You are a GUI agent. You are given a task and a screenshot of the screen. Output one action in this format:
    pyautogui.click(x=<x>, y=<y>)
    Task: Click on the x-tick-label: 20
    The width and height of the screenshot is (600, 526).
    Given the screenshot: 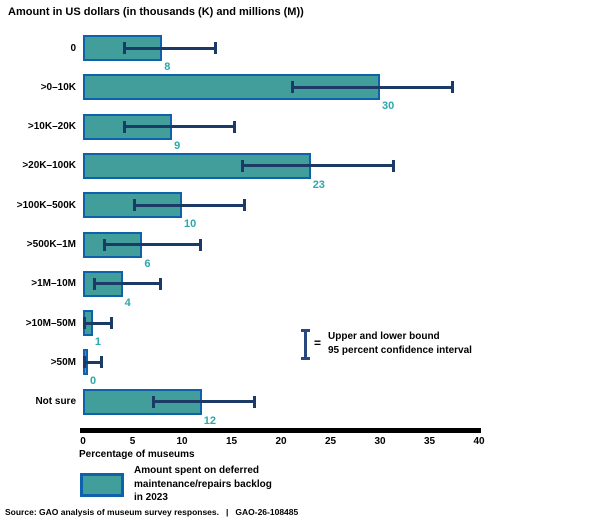 What is the action you would take?
    pyautogui.click(x=281, y=441)
    